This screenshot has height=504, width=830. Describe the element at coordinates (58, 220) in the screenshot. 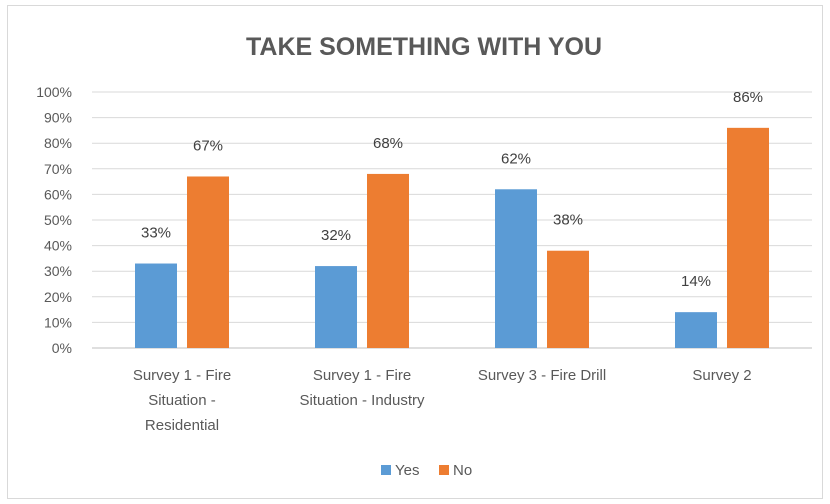

I see `y-tick-label: 50%` at that location.